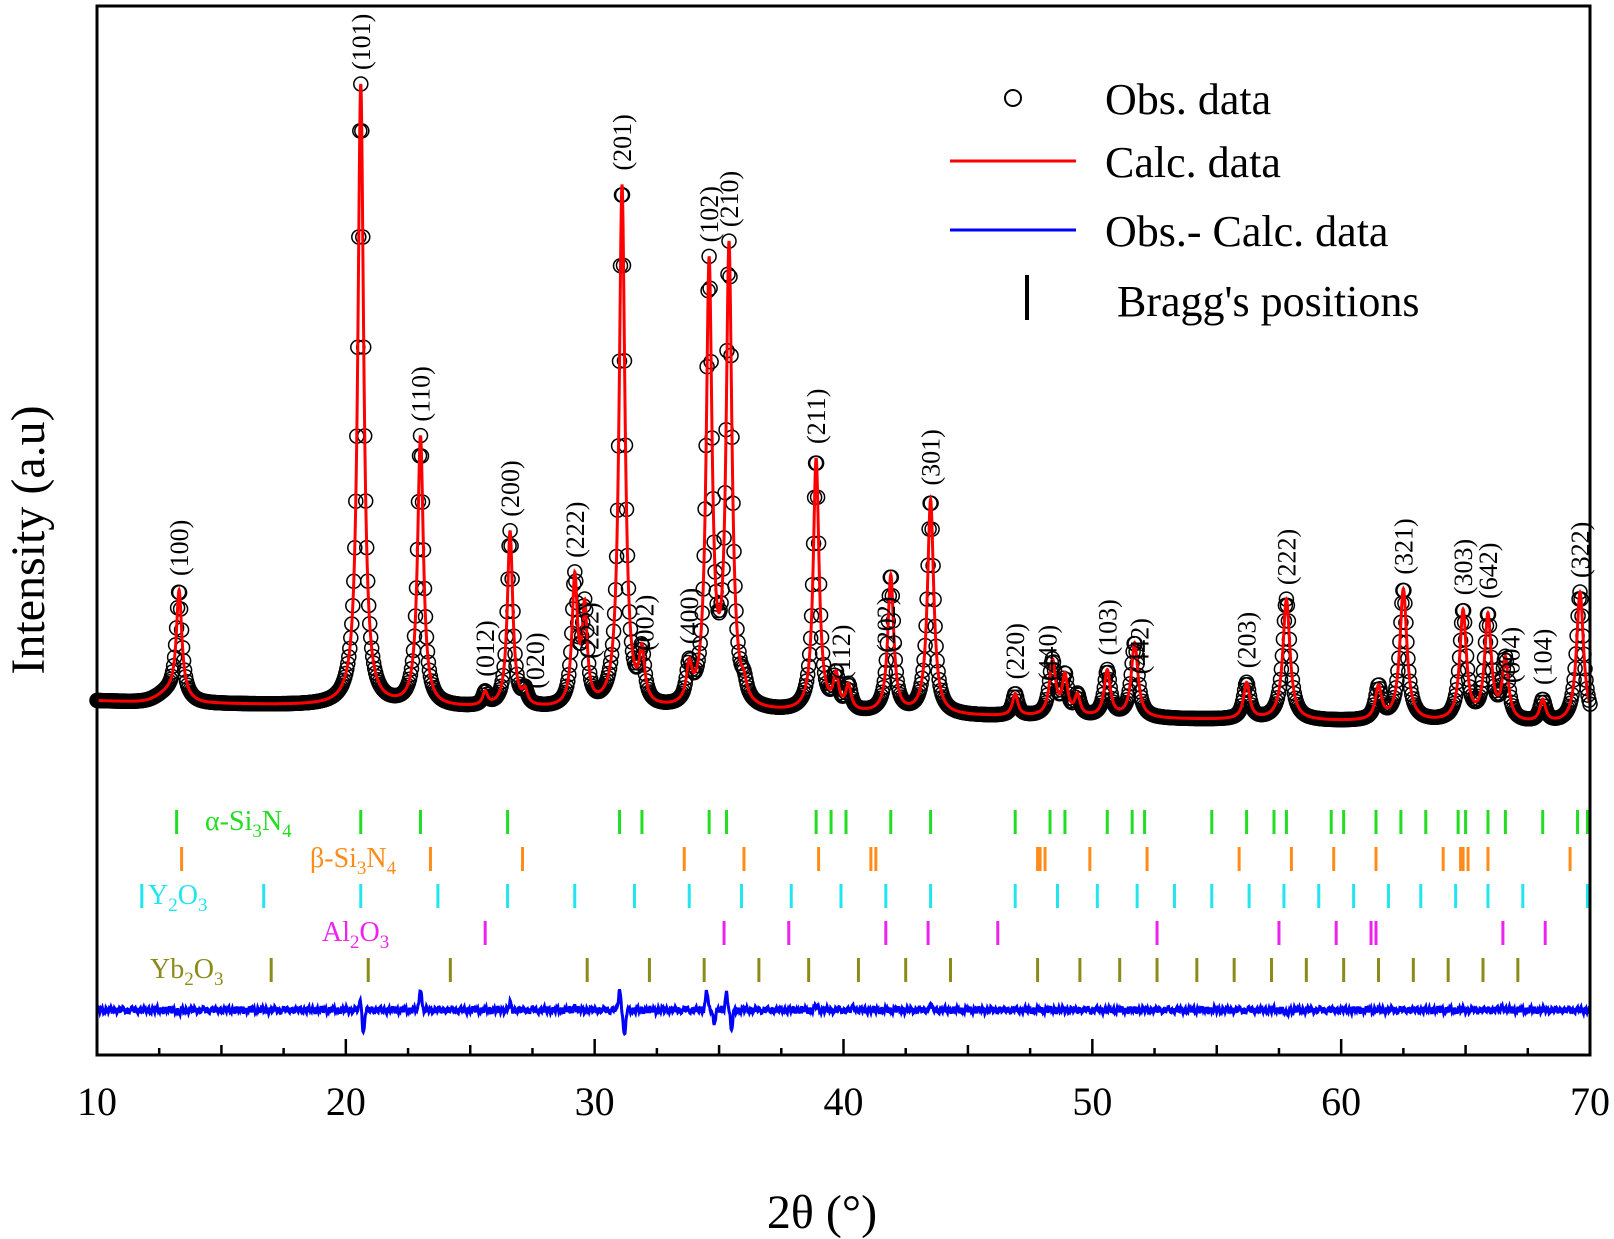 The image size is (1614, 1239). I want to click on peak-label: (220), so click(1015, 651).